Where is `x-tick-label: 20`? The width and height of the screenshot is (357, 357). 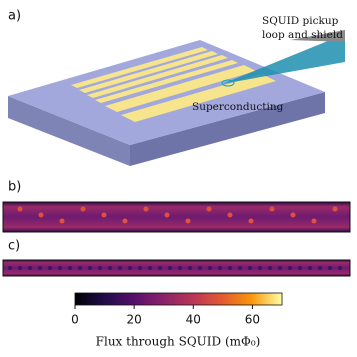 x-tick-label: 20 is located at coordinates (134, 320).